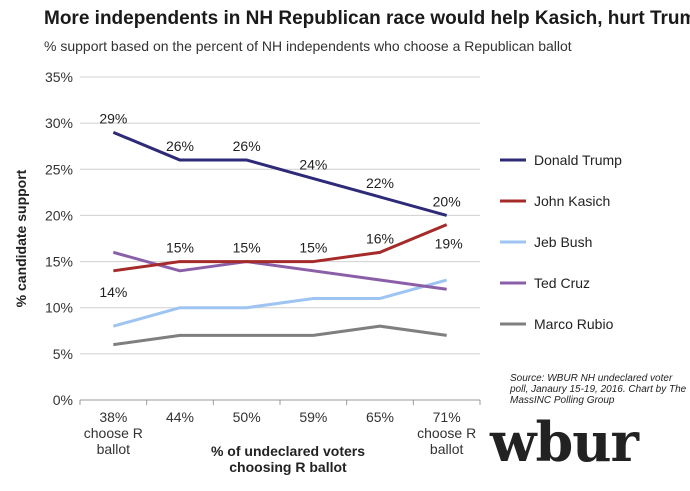  I want to click on data-label-kasich: 14%, so click(113, 292).